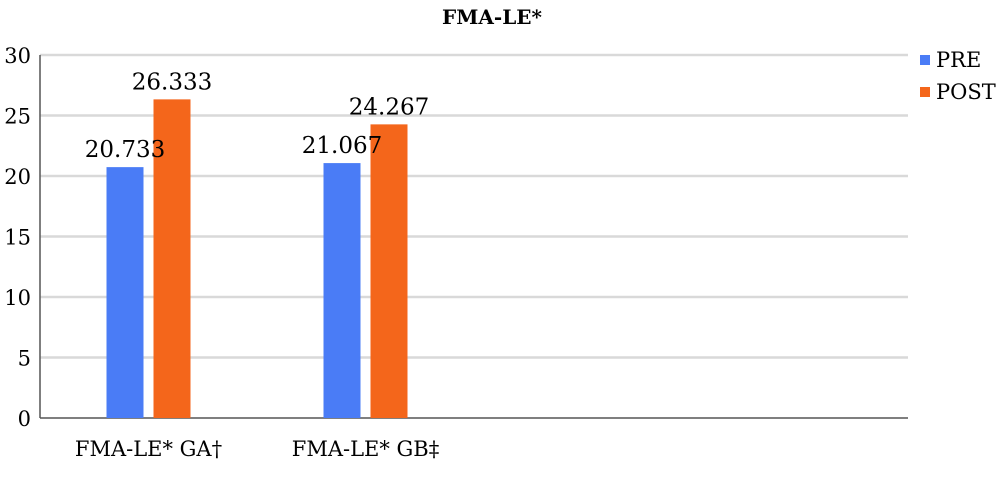 The width and height of the screenshot is (1000, 487). What do you see at coordinates (17, 56) in the screenshot?
I see `y-tick-label: 30` at bounding box center [17, 56].